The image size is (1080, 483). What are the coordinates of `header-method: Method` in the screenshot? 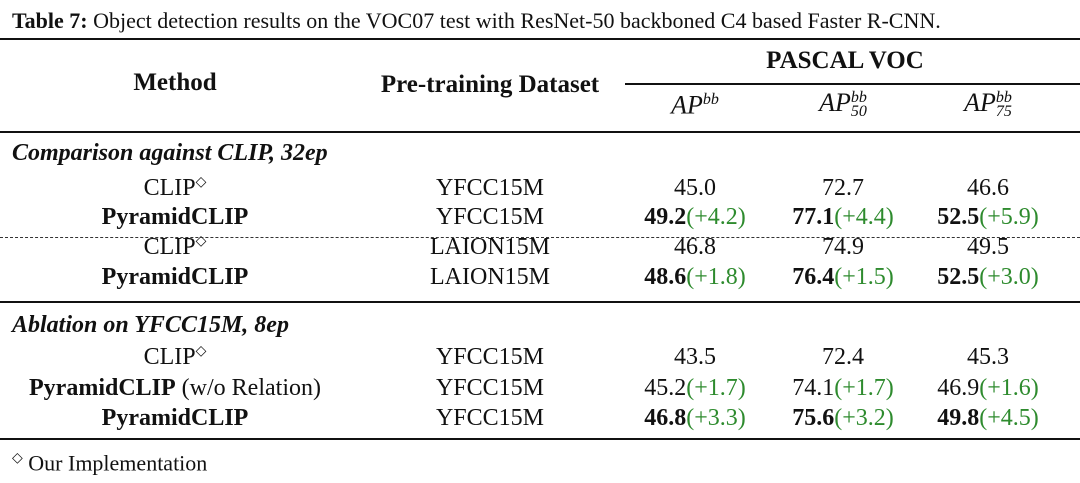 It's located at (175, 82).